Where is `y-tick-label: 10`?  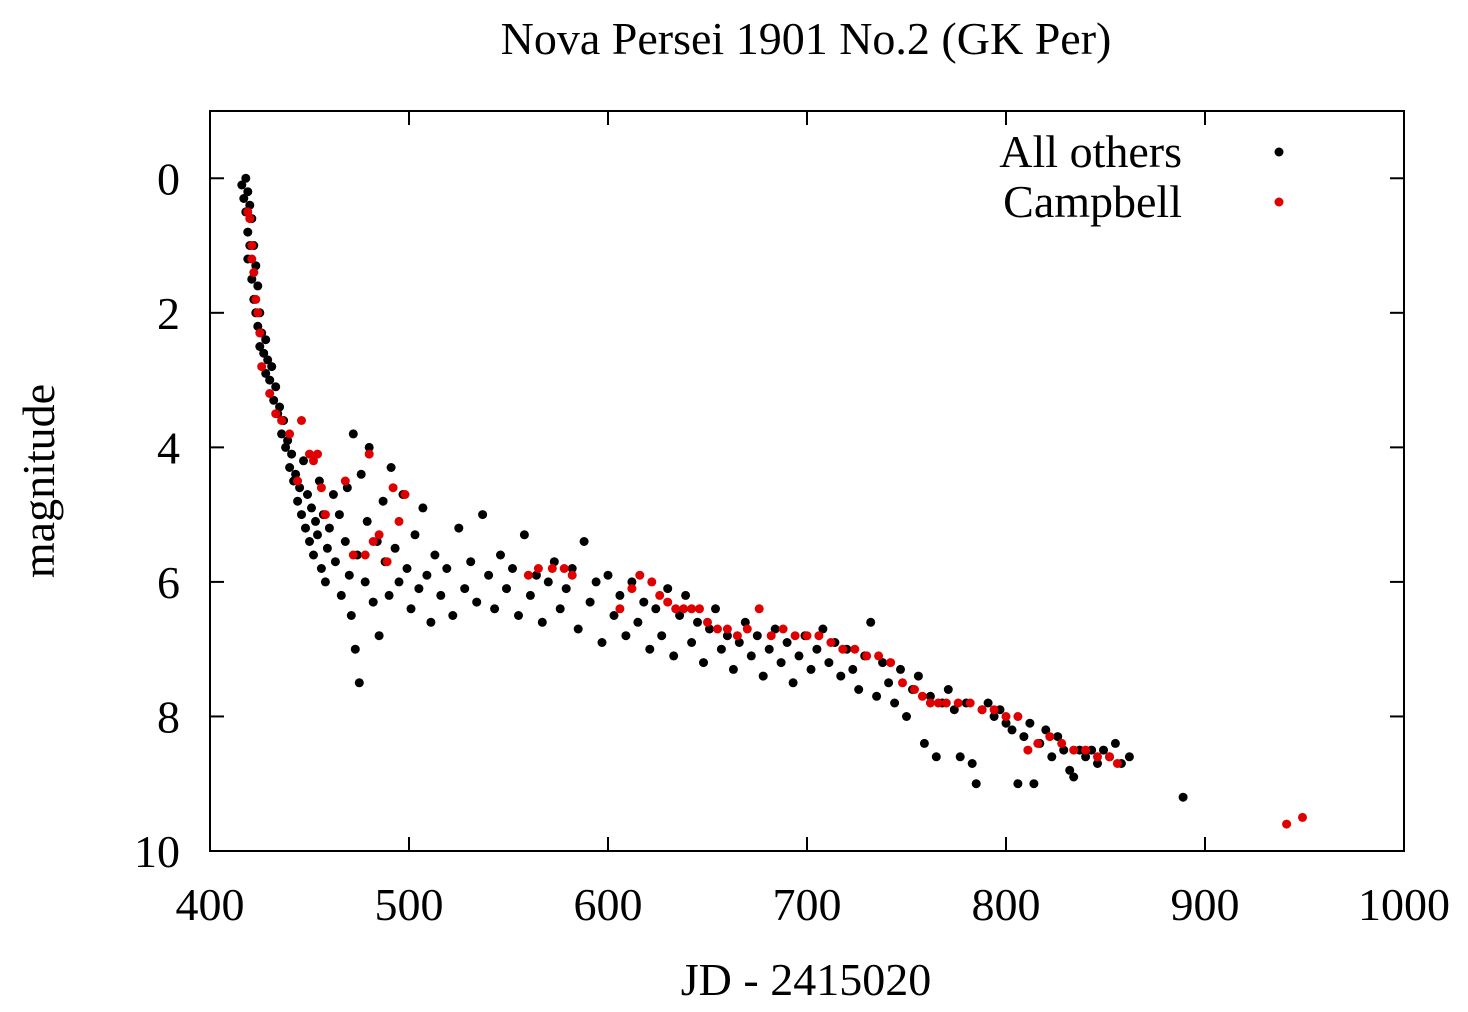 y-tick-label: 10 is located at coordinates (157, 851).